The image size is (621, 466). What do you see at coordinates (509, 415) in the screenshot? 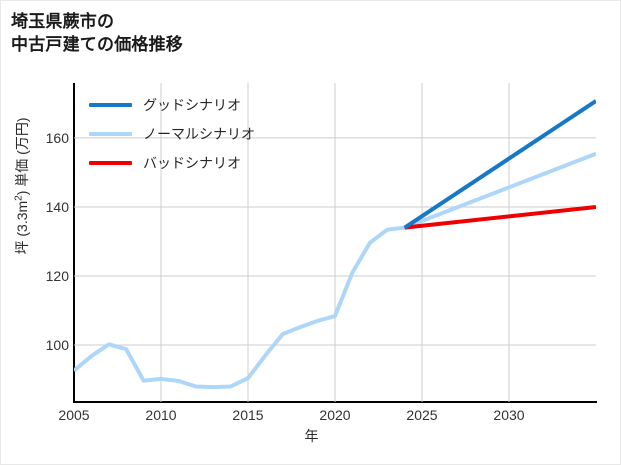
I see `x-tick-label: 2030` at bounding box center [509, 415].